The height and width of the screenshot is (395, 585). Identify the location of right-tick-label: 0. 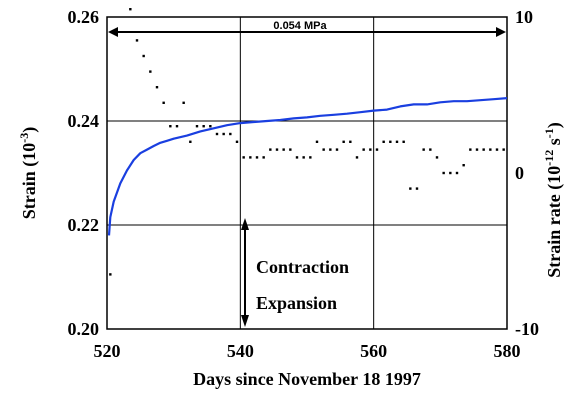
(519, 173).